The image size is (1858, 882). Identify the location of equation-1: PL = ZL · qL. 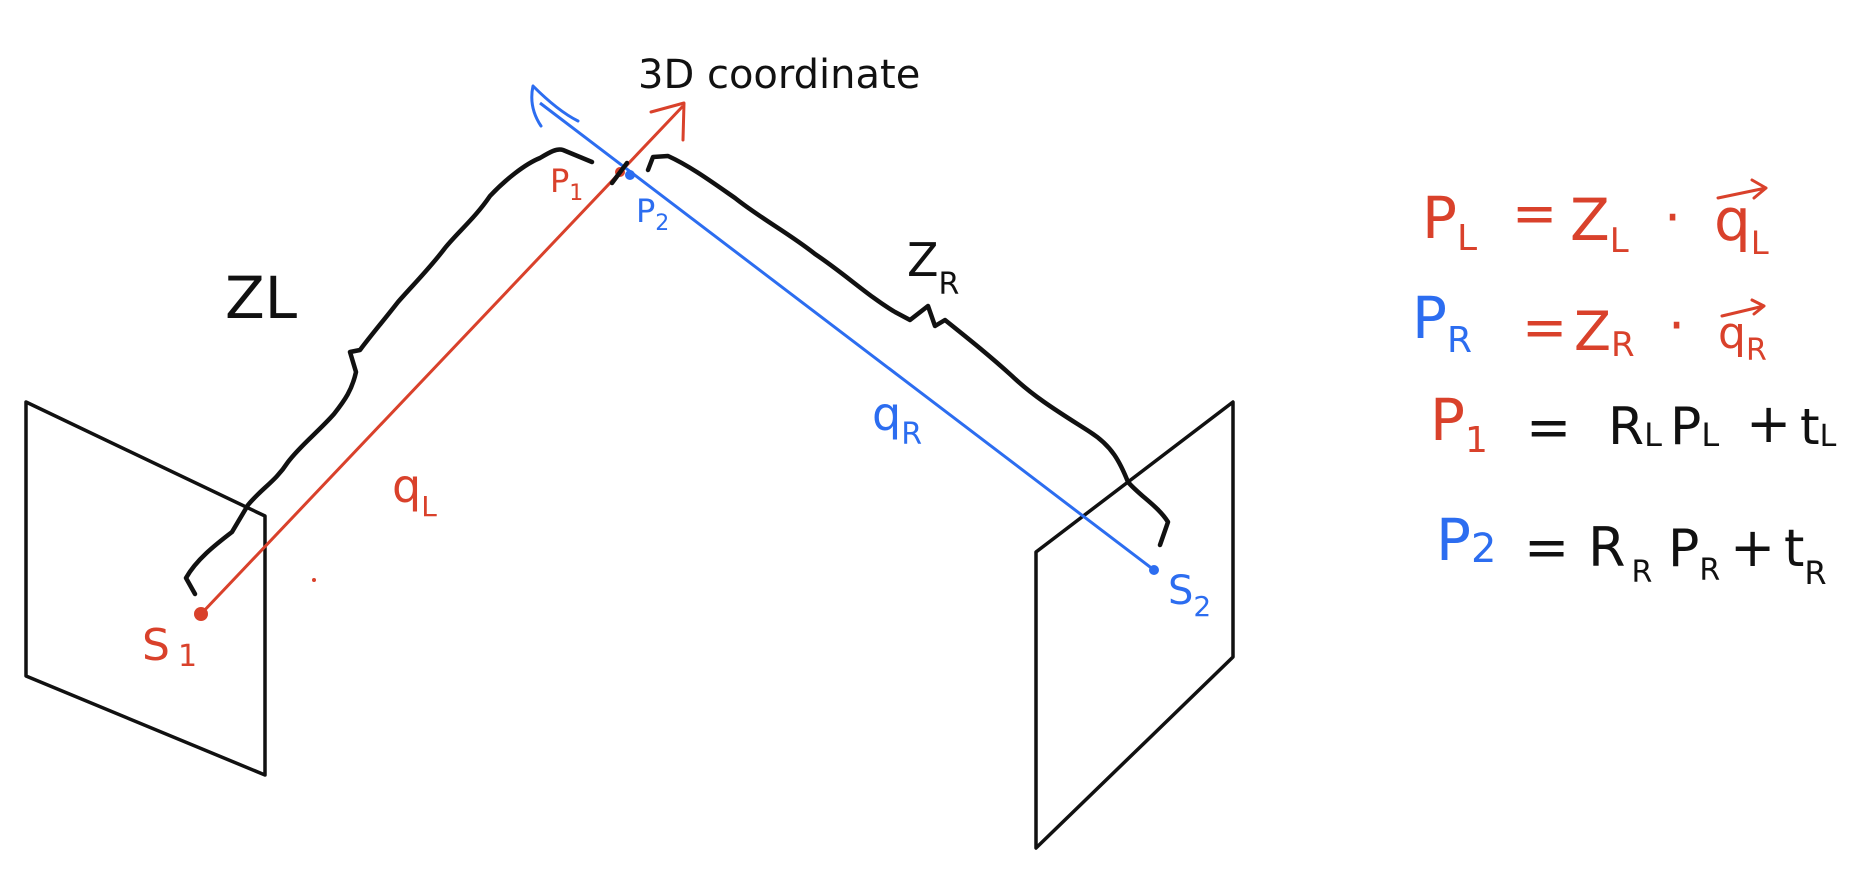
(1595, 220).